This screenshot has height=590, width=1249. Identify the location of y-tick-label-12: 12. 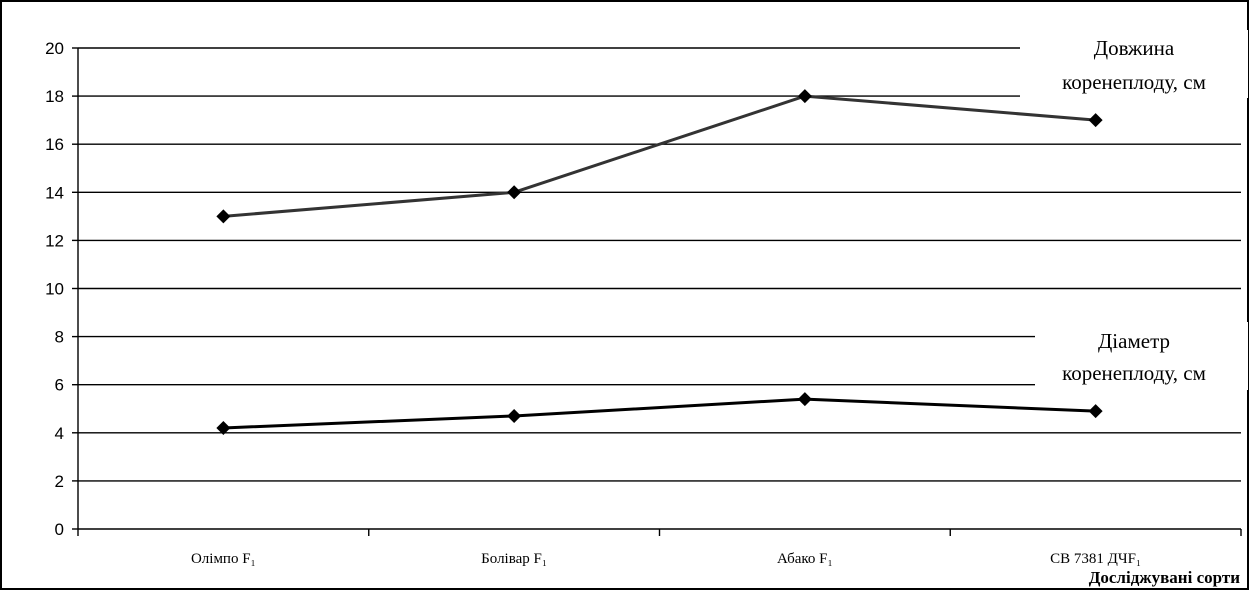
(54, 240).